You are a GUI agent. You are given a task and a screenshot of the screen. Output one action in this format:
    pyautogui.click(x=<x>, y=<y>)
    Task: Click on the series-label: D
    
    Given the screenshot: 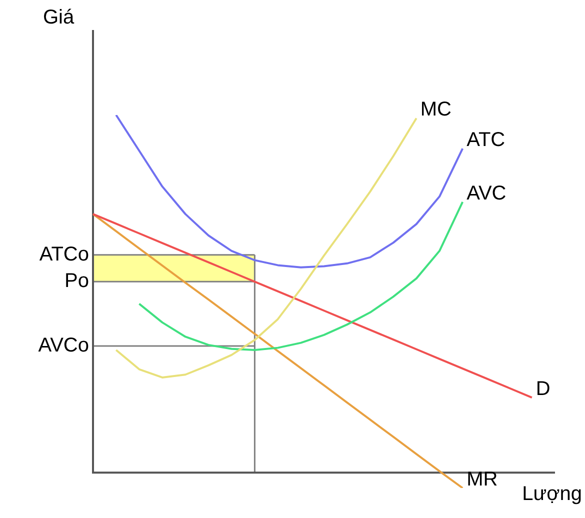 What is the action you would take?
    pyautogui.click(x=543, y=389)
    